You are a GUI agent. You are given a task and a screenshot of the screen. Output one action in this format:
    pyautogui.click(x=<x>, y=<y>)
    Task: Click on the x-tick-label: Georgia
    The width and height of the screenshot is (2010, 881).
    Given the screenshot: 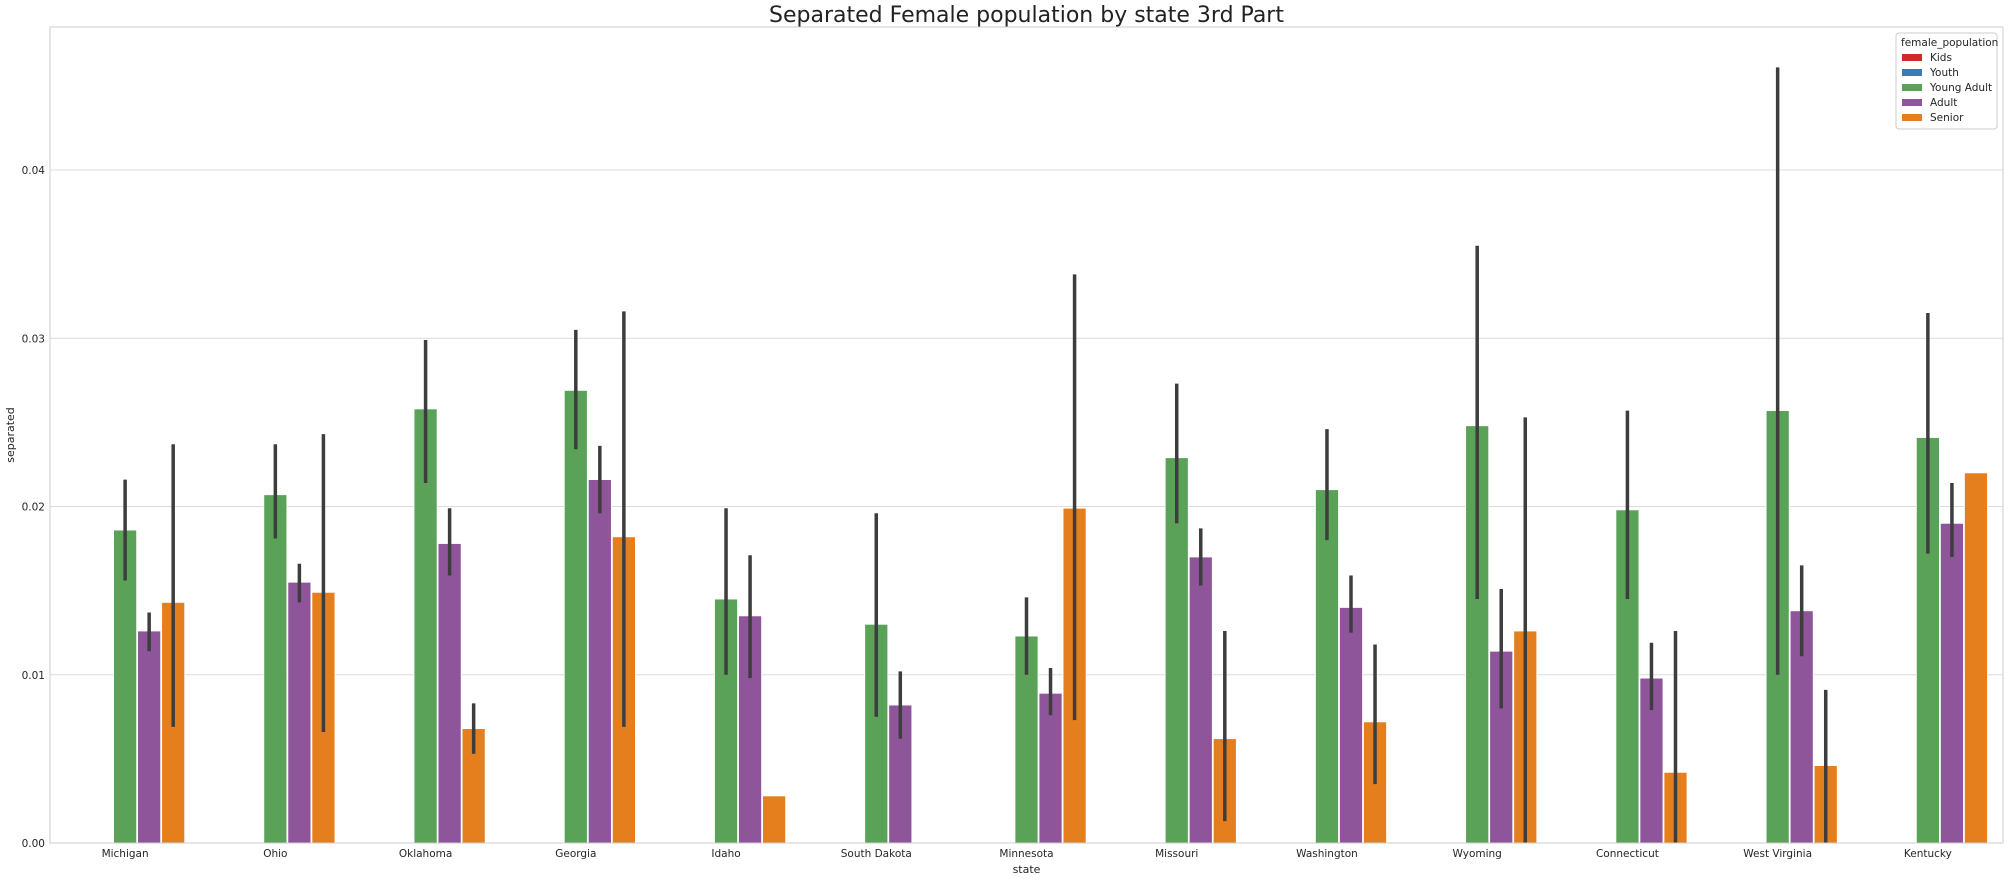 What is the action you would take?
    pyautogui.click(x=575, y=854)
    